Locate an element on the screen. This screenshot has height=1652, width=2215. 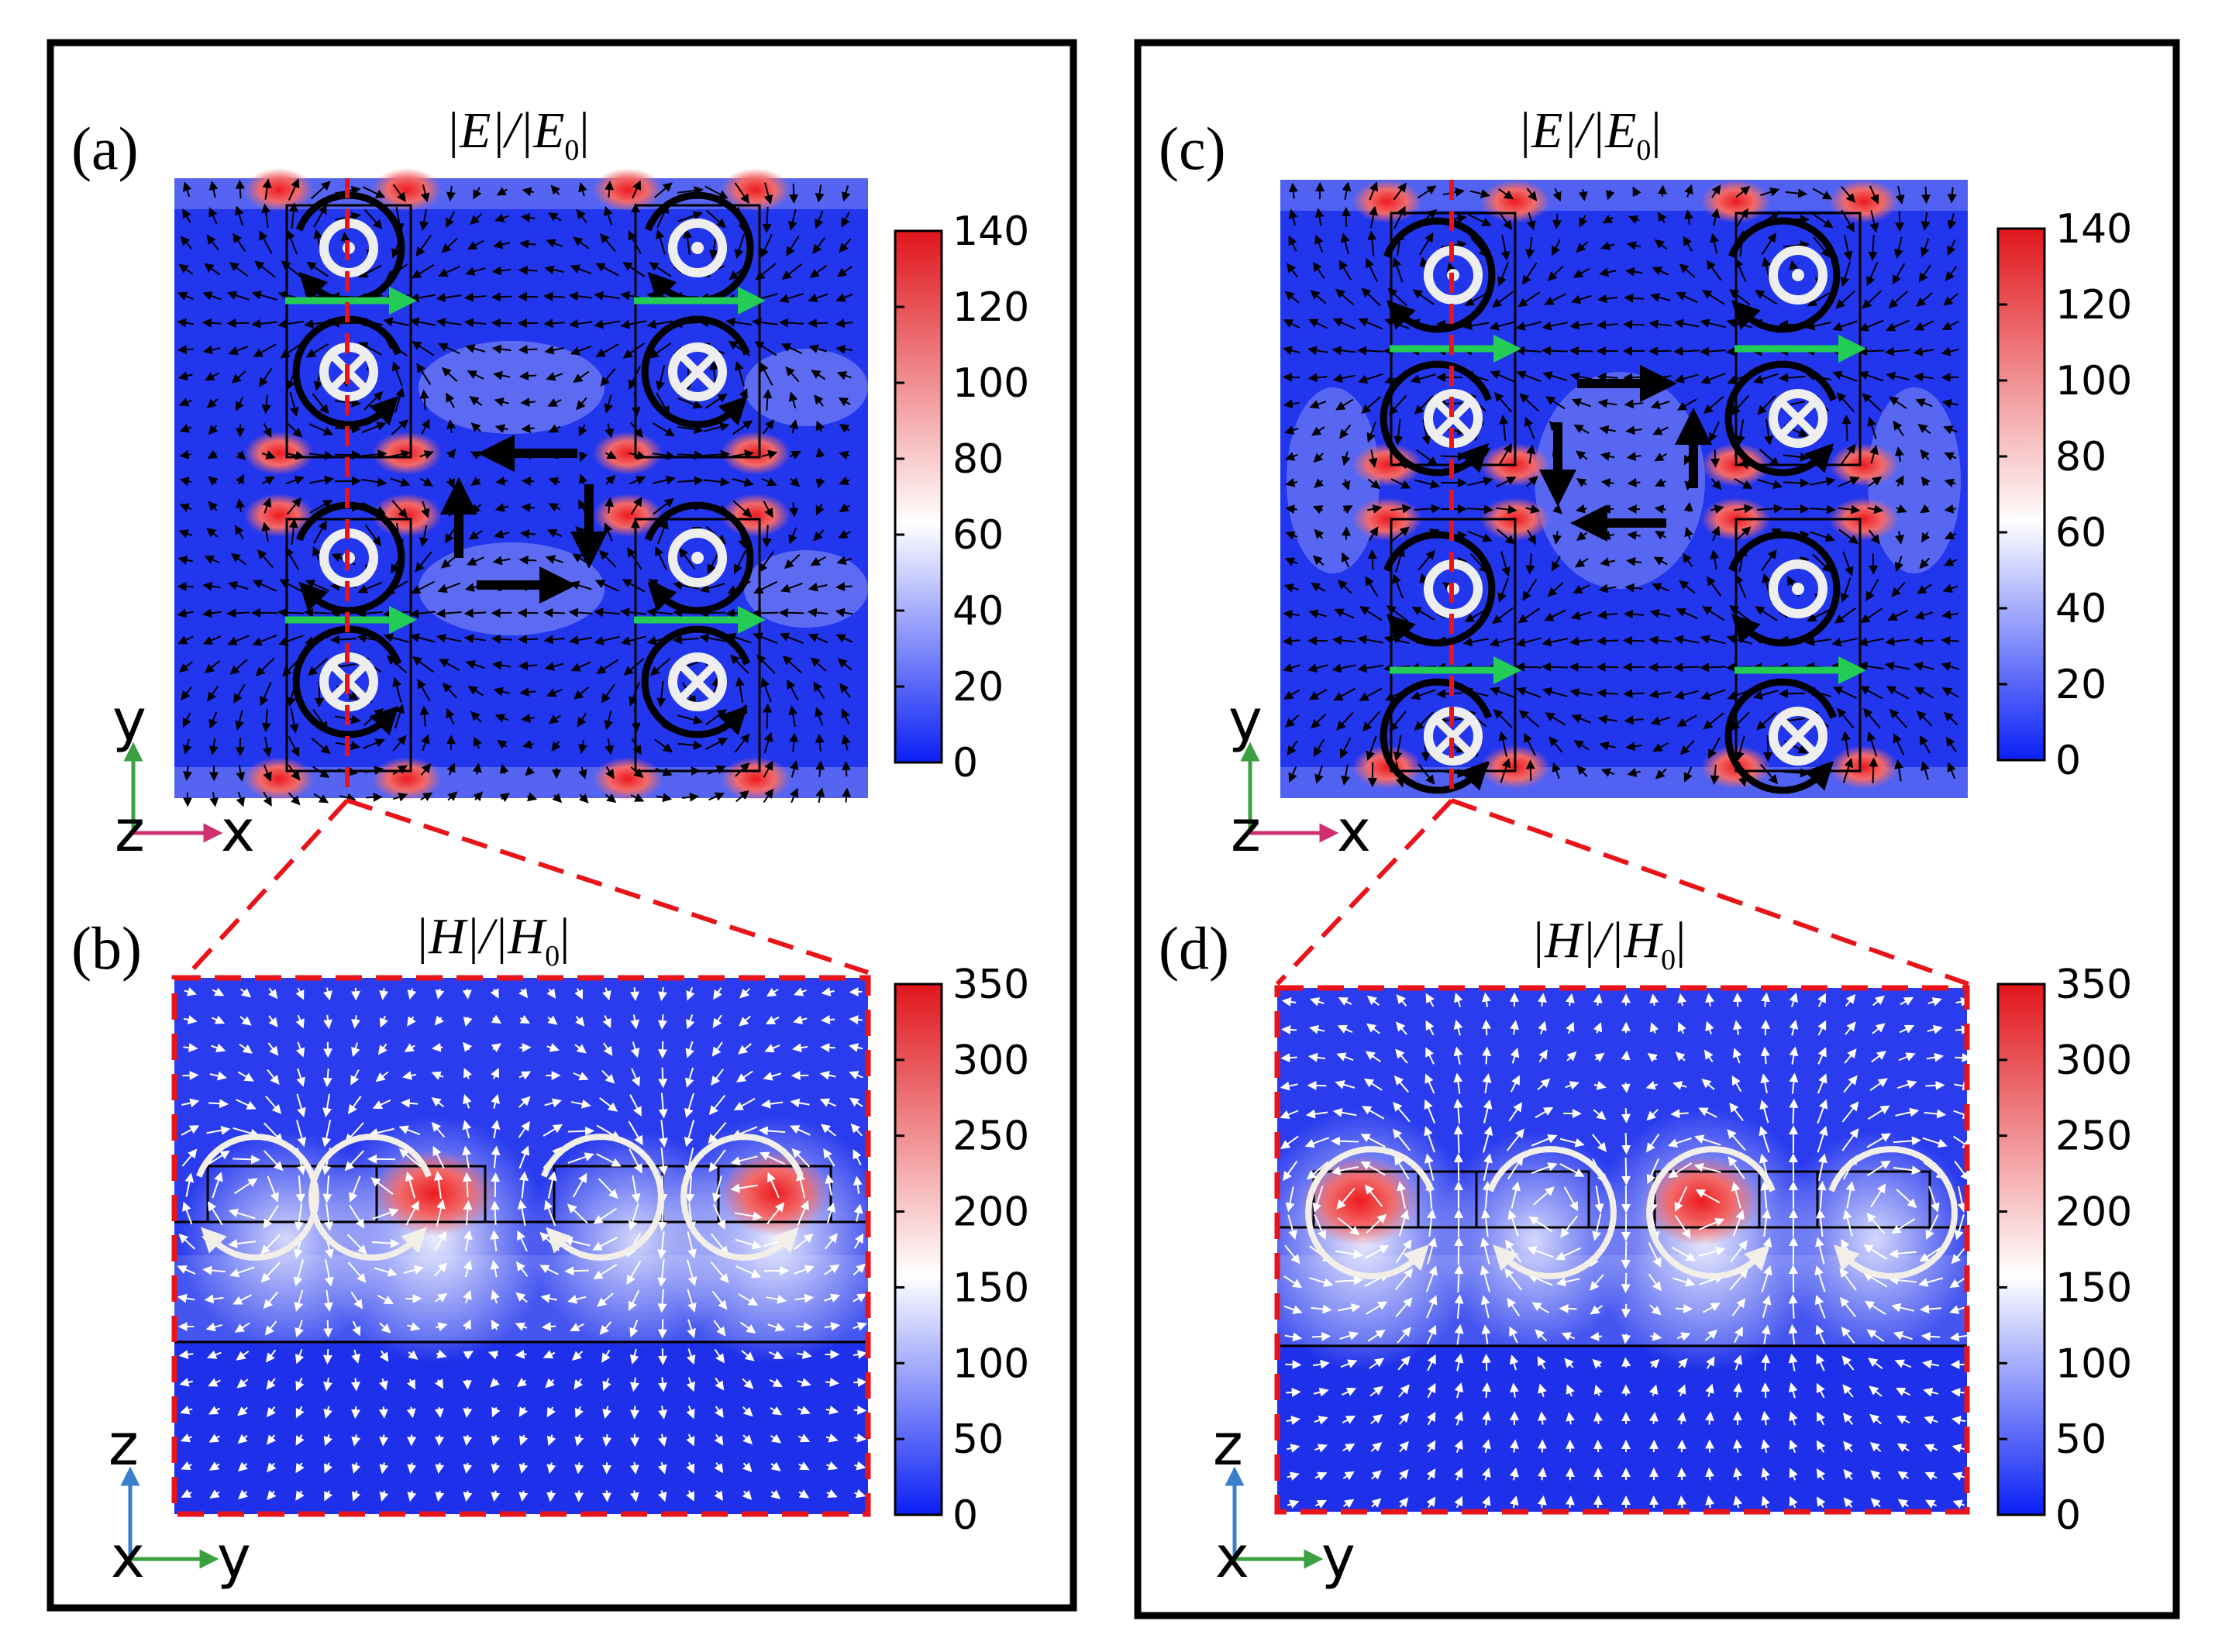
colorbar-tick-label: 0 is located at coordinates (2068, 1515).